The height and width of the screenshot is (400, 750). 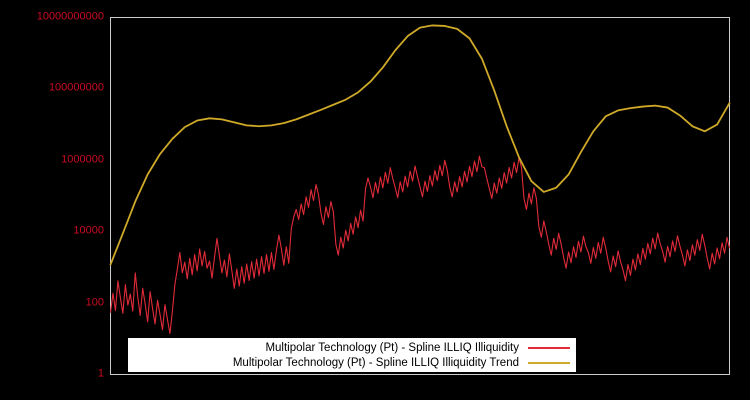 What do you see at coordinates (549, 347) in the screenshot?
I see `legend-swatch-illiquidity` at bounding box center [549, 347].